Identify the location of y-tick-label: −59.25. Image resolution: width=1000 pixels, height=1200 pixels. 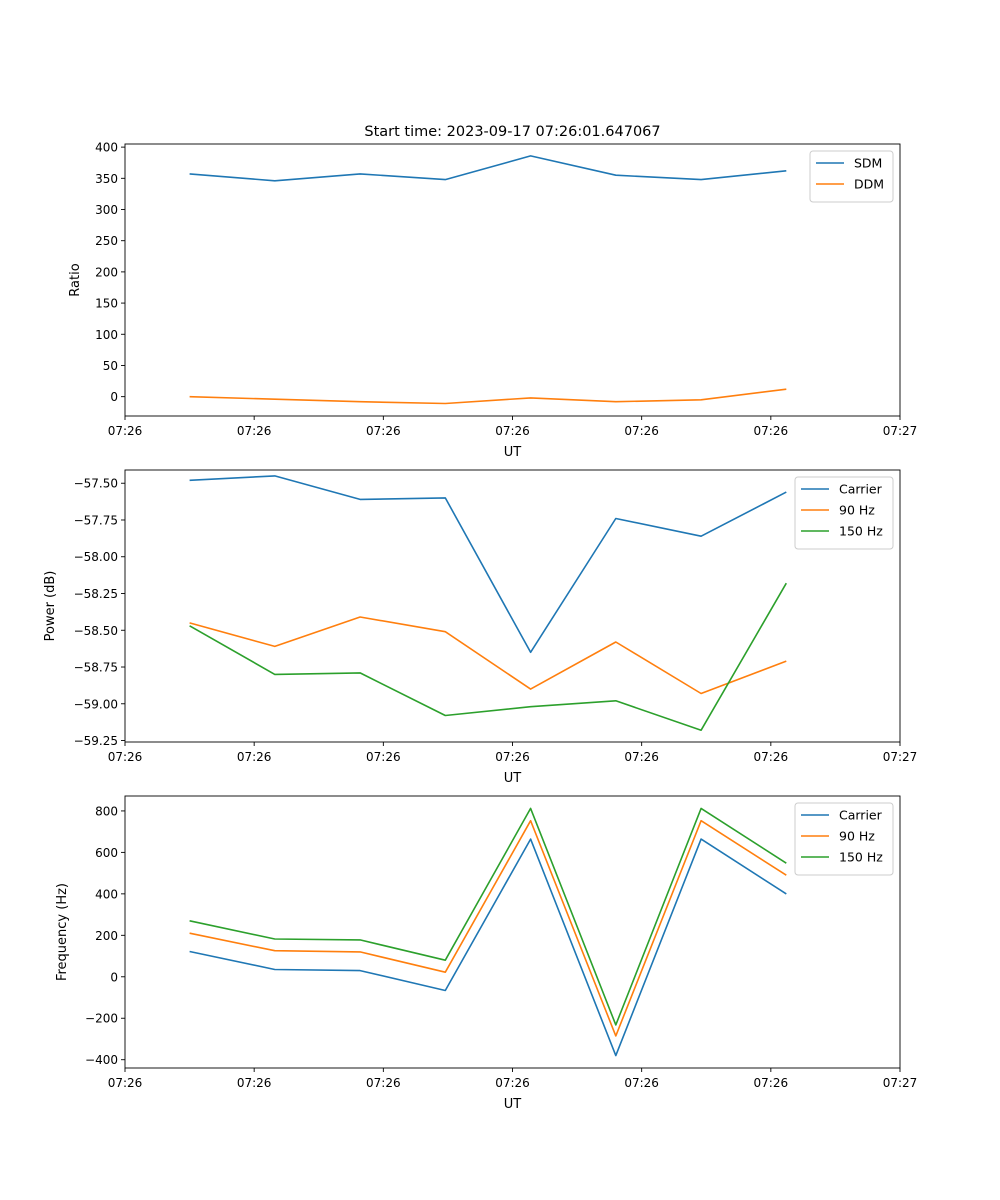
(96, 741).